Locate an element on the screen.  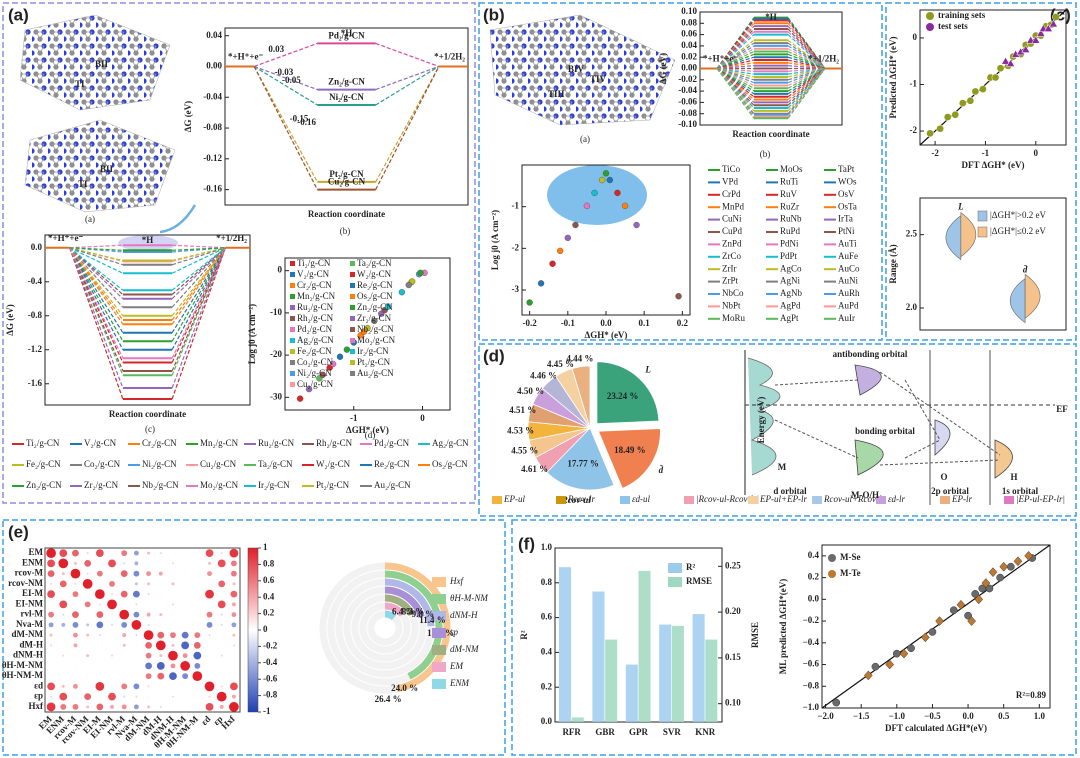
y-tick-label: -0.04 is located at coordinates (212, 96).